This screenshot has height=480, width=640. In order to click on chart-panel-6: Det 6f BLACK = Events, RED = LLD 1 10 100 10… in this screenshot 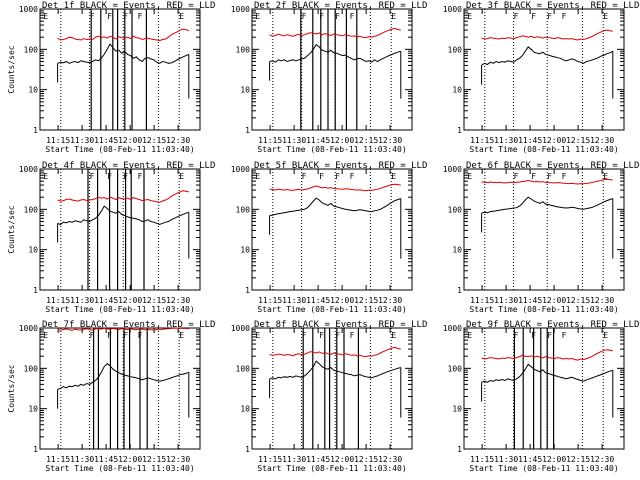, I will do `click(541, 237)`.